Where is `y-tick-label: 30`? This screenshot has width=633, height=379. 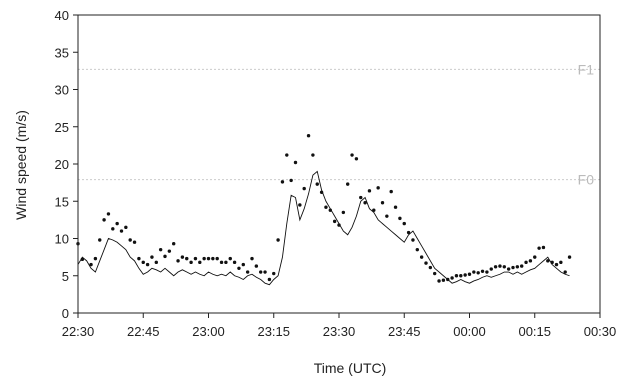
y-tick-label: 30 is located at coordinates (62, 90).